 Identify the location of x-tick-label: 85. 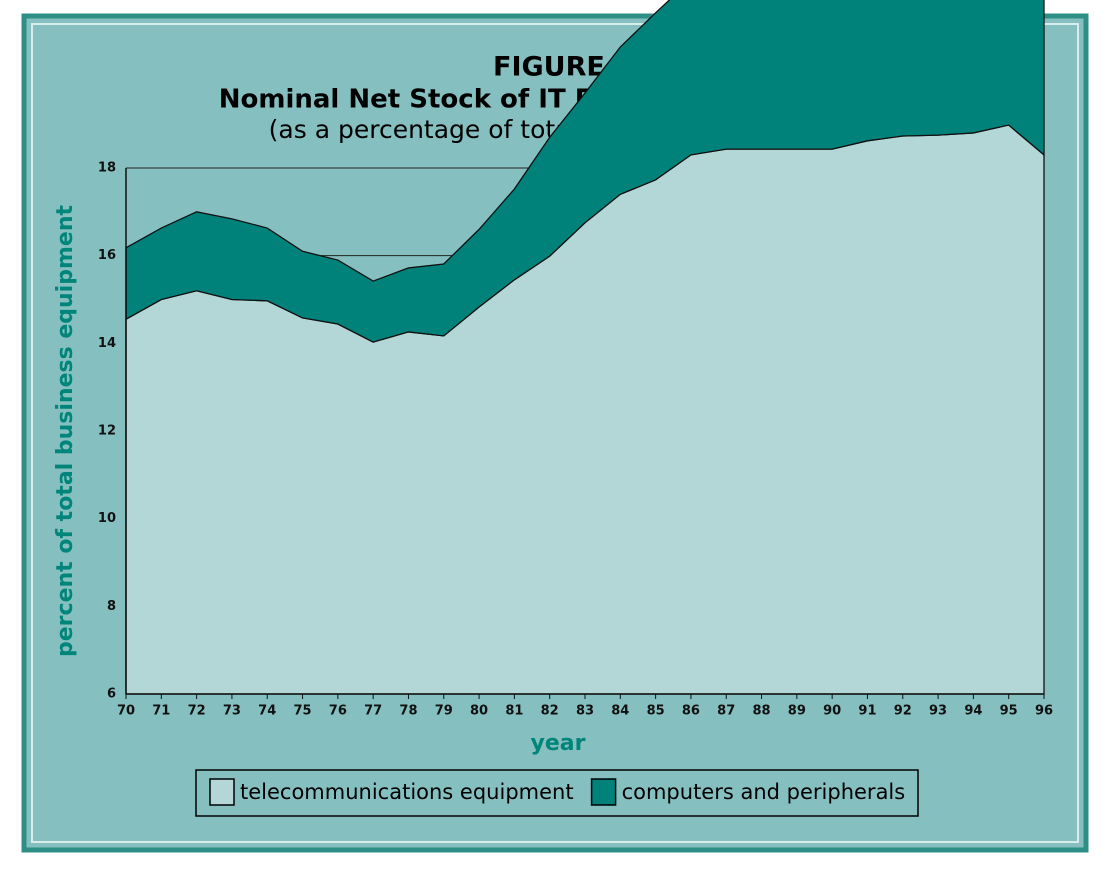
(656, 711).